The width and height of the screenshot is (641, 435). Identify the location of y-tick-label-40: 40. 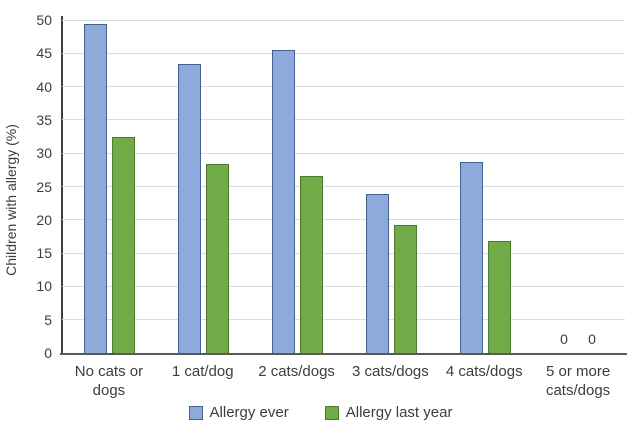
(44, 86).